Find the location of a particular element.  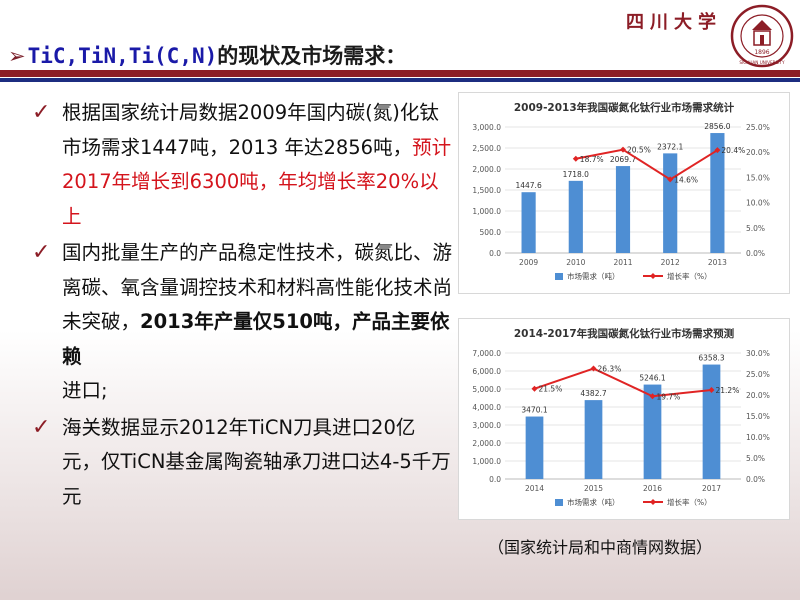

x-tick-label: 2017 is located at coordinates (711, 488).